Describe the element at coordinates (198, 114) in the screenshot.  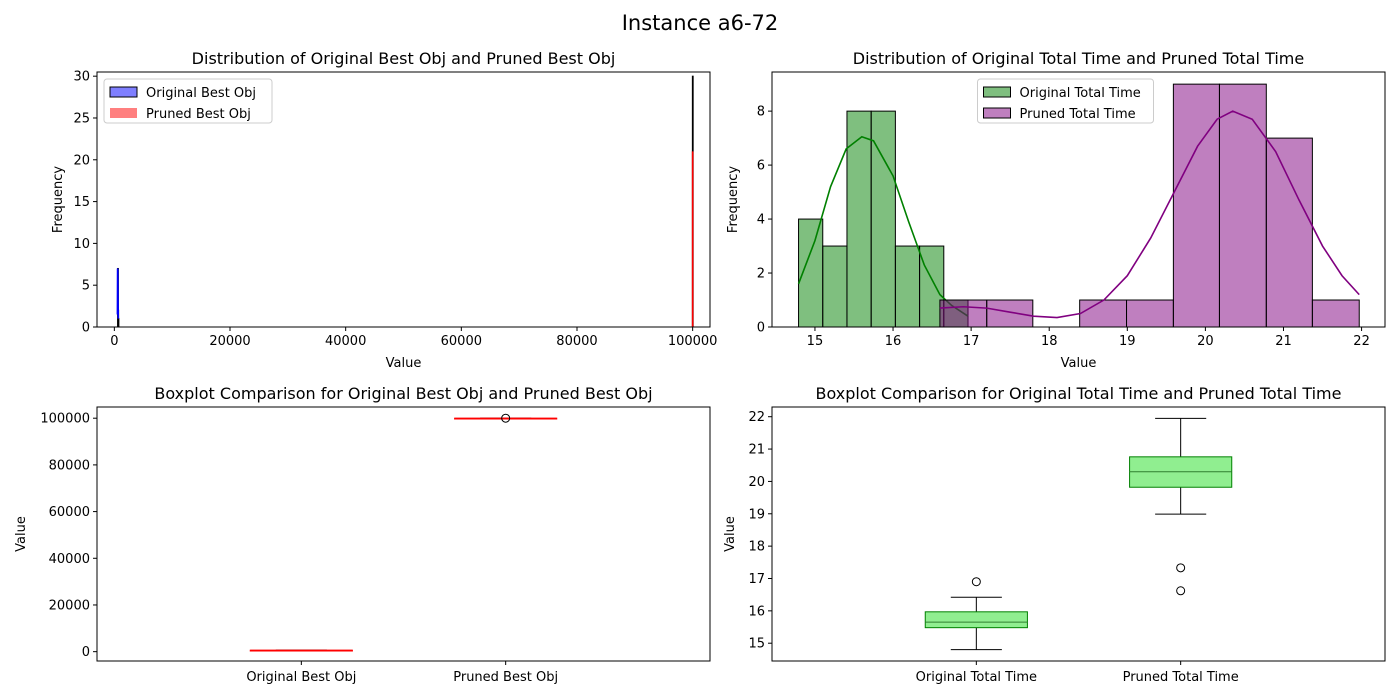
I see `legend-label: Pruned Best Obj` at that location.